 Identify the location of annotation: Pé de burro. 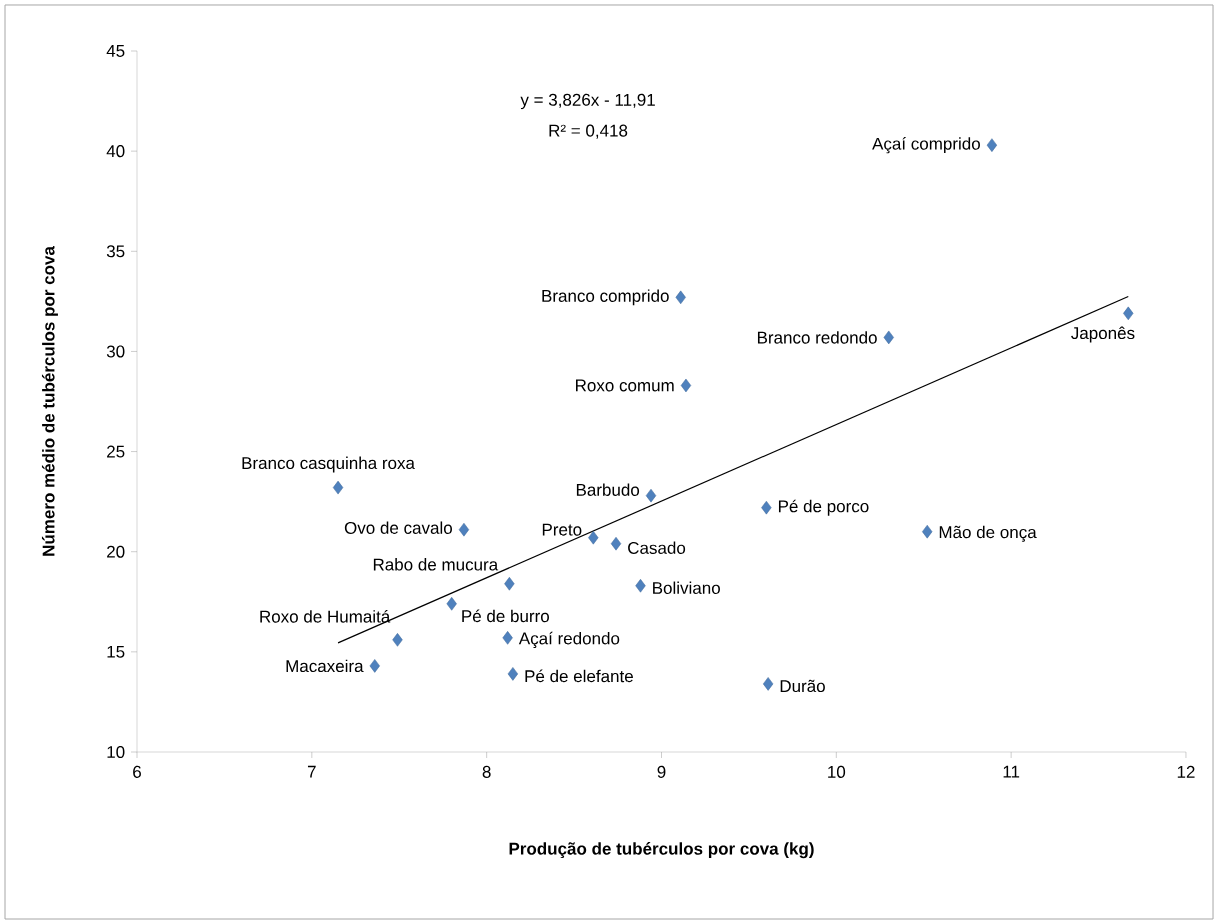
(505, 616).